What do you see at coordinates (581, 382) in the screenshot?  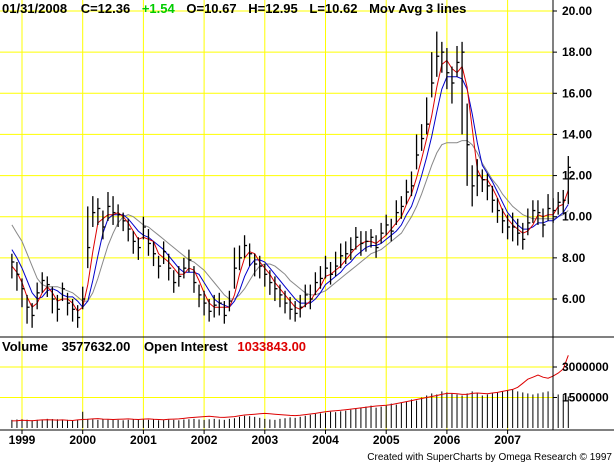 I see `volume-axis-ticks: 1500000 3000000` at bounding box center [581, 382].